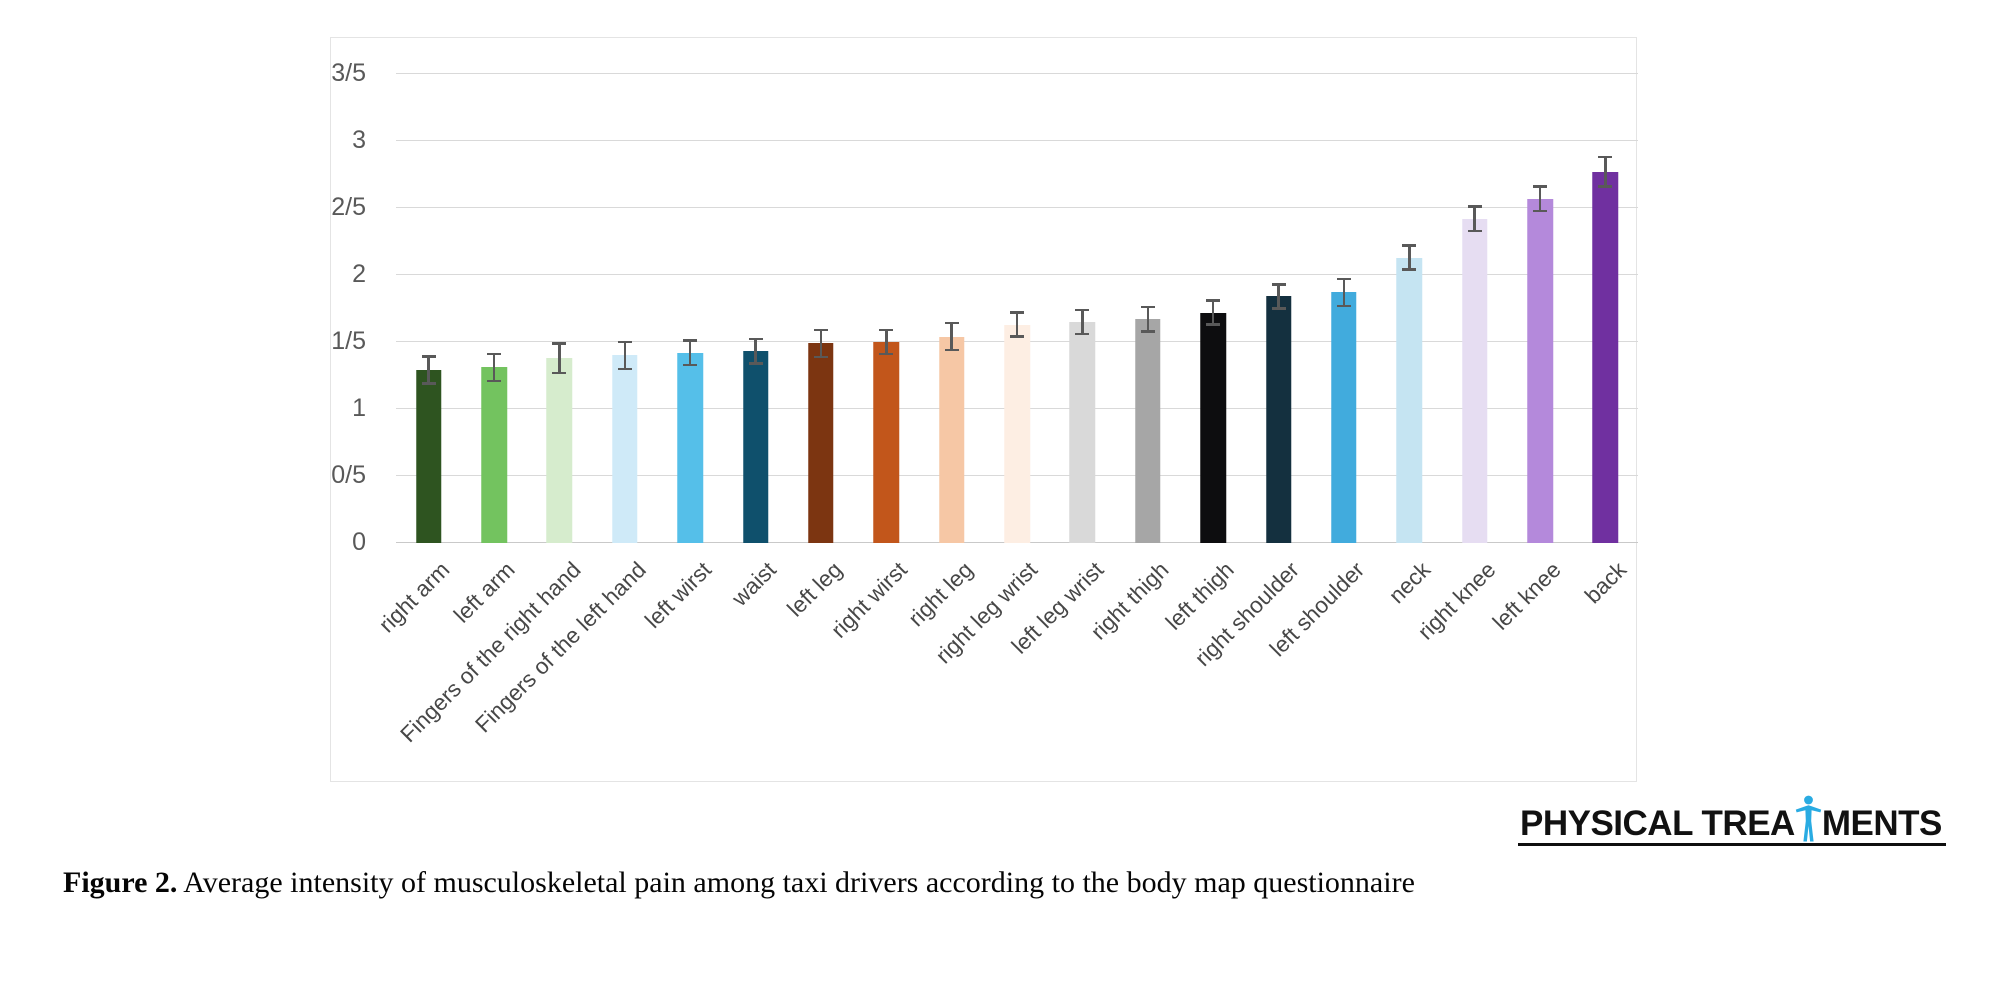  What do you see at coordinates (1540, 370) in the screenshot?
I see `bar-left-knee` at bounding box center [1540, 370].